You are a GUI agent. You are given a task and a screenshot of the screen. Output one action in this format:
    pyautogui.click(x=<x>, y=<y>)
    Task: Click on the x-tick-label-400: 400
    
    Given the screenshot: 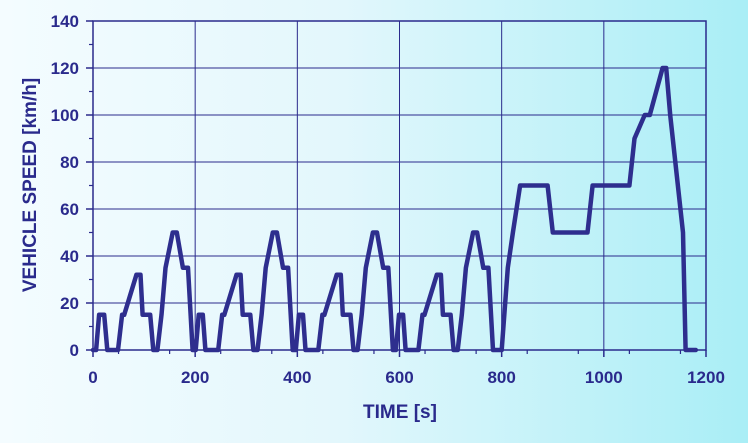 What is the action you would take?
    pyautogui.click(x=297, y=377)
    